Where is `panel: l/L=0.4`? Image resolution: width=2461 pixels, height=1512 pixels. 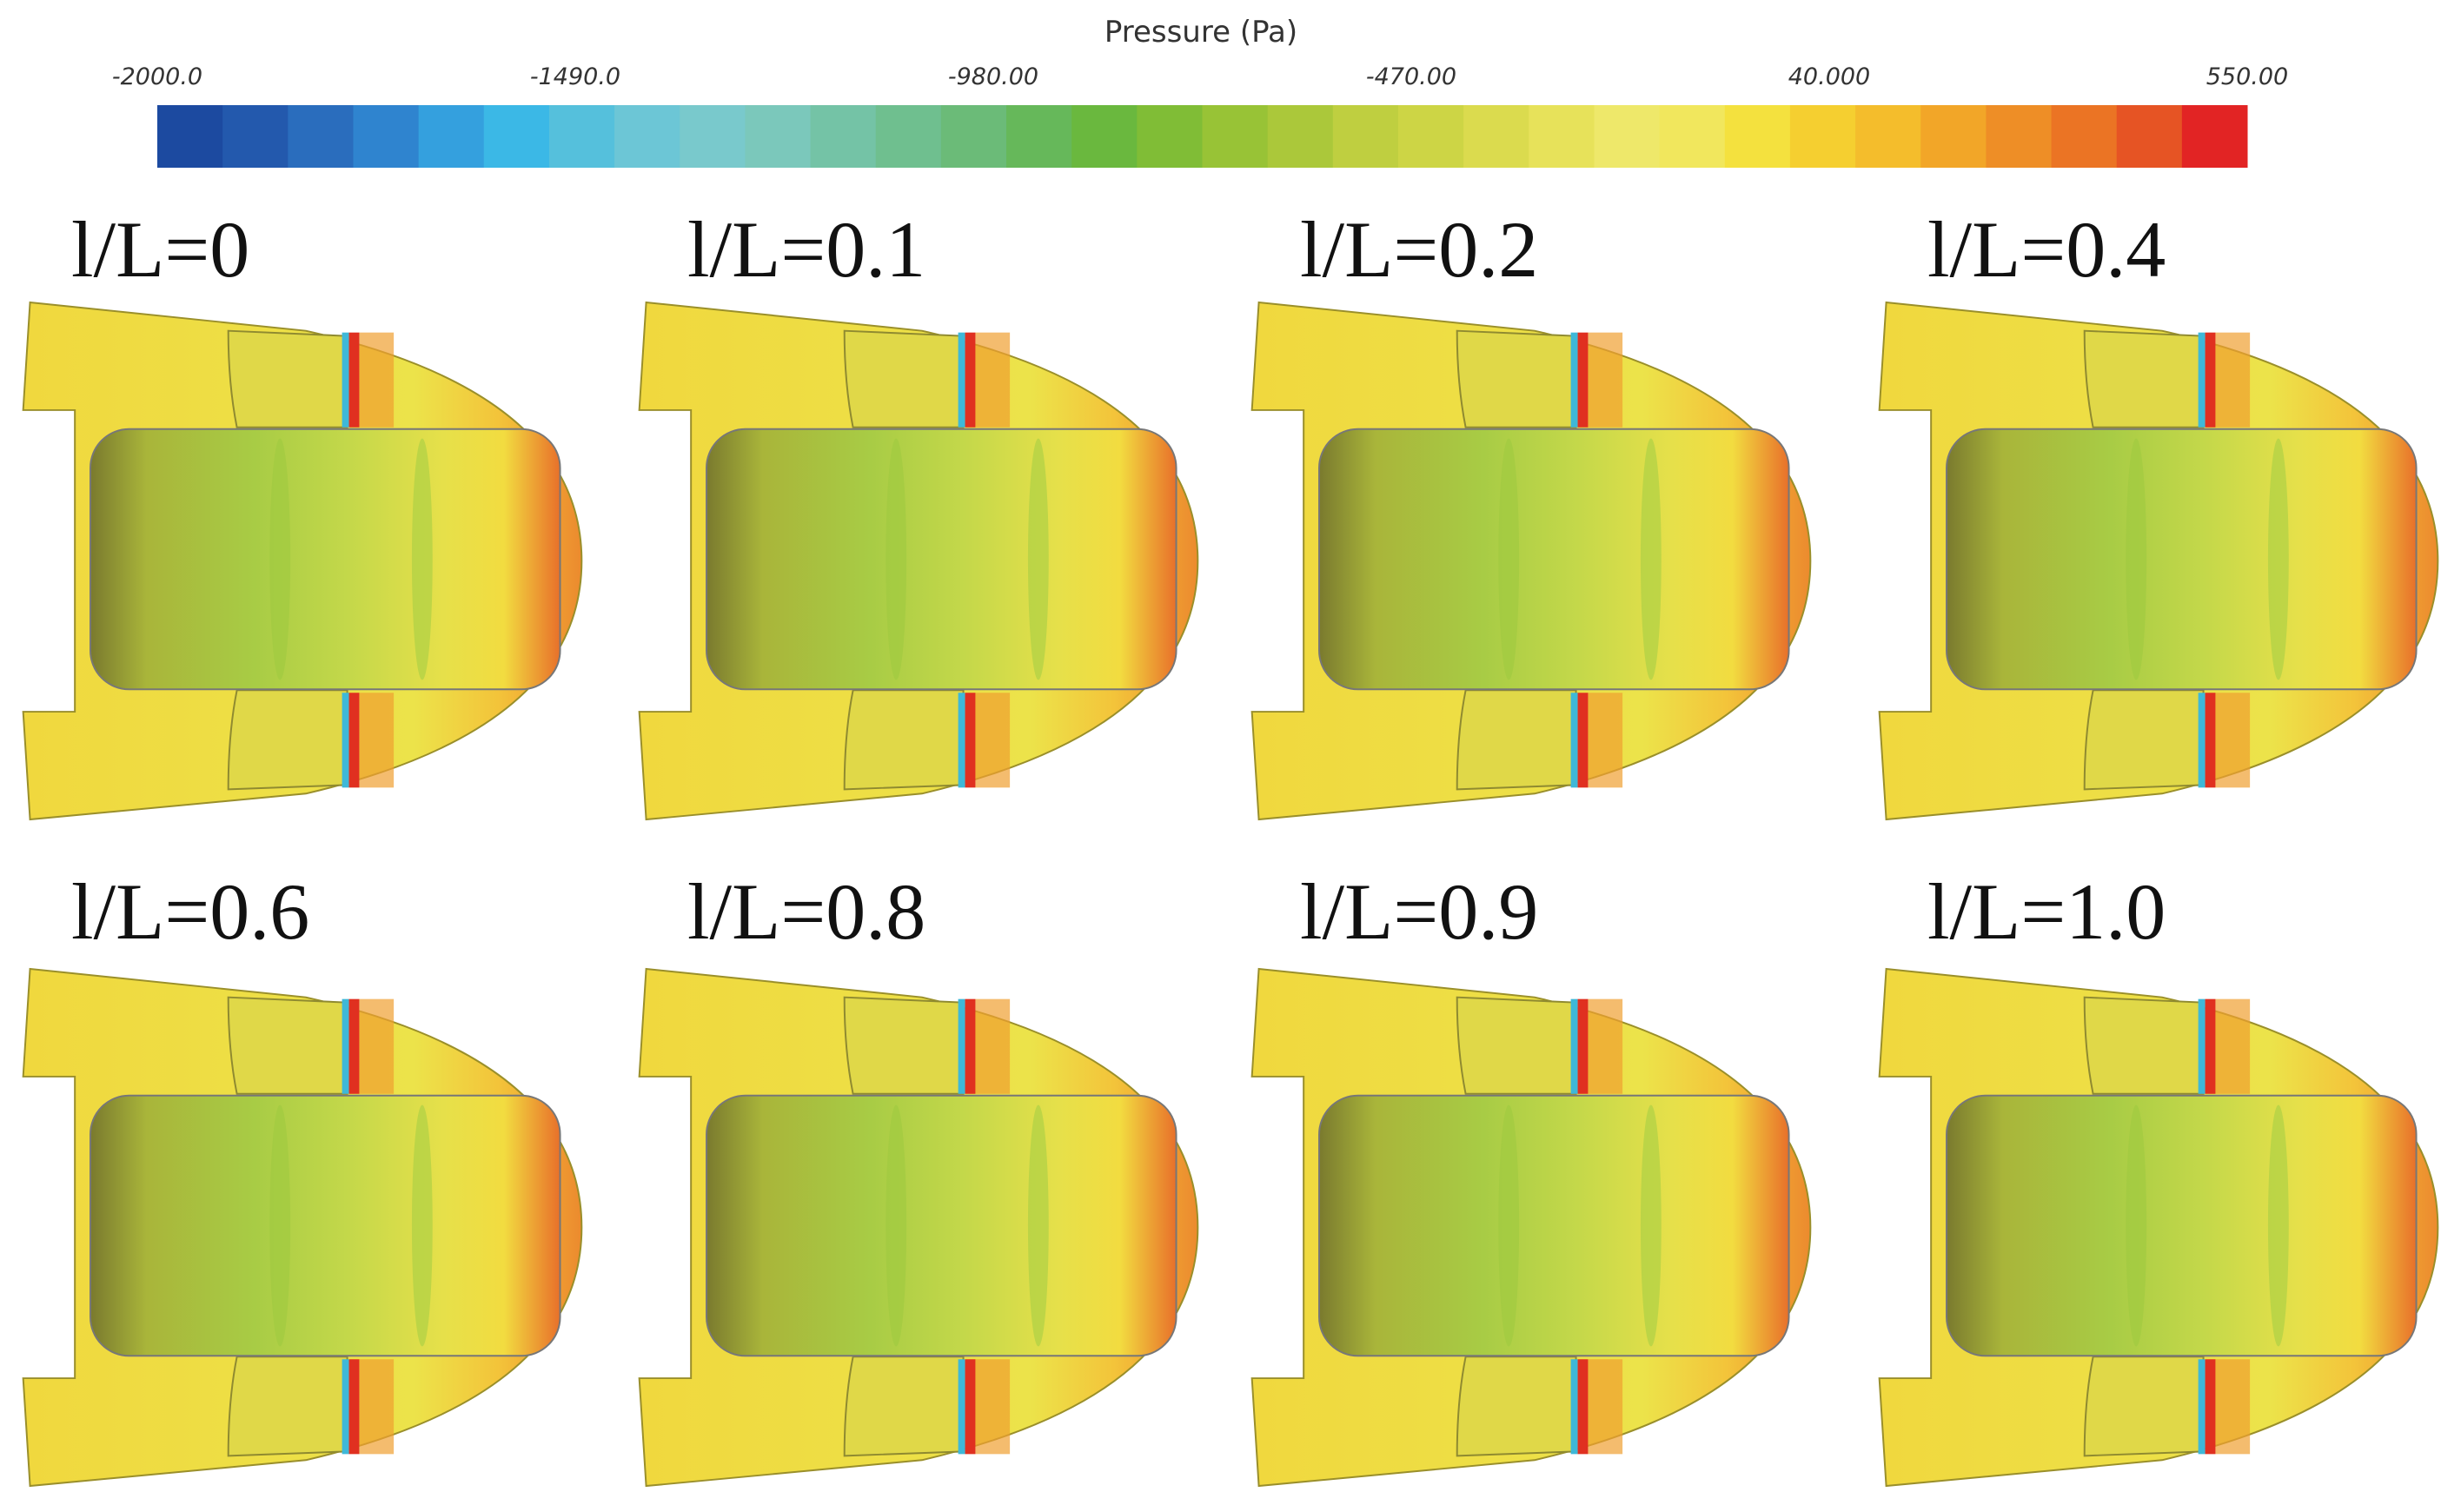
panel: l/L=0.4 is located at coordinates (2158, 513).